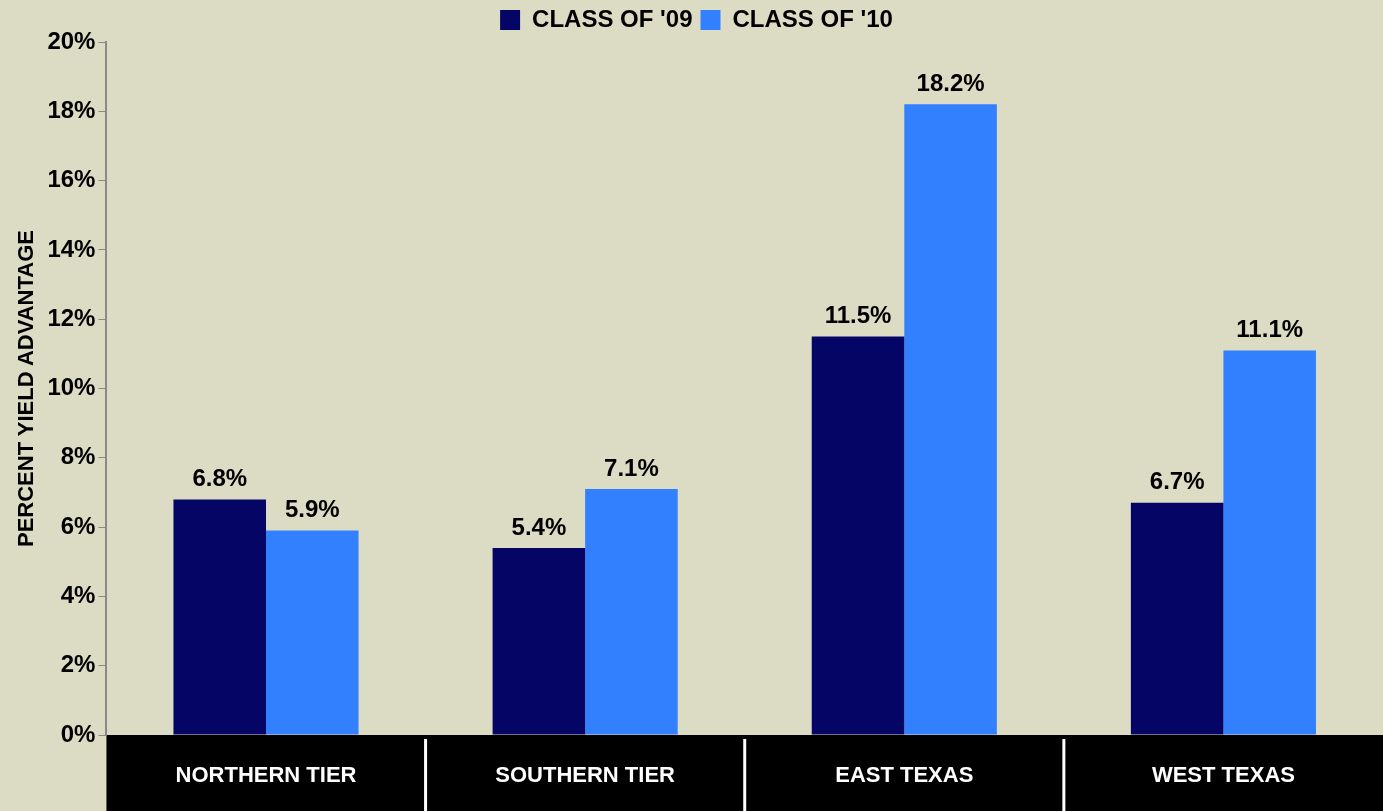  Describe the element at coordinates (220, 478) in the screenshot. I see `data-label: 6.8%` at that location.